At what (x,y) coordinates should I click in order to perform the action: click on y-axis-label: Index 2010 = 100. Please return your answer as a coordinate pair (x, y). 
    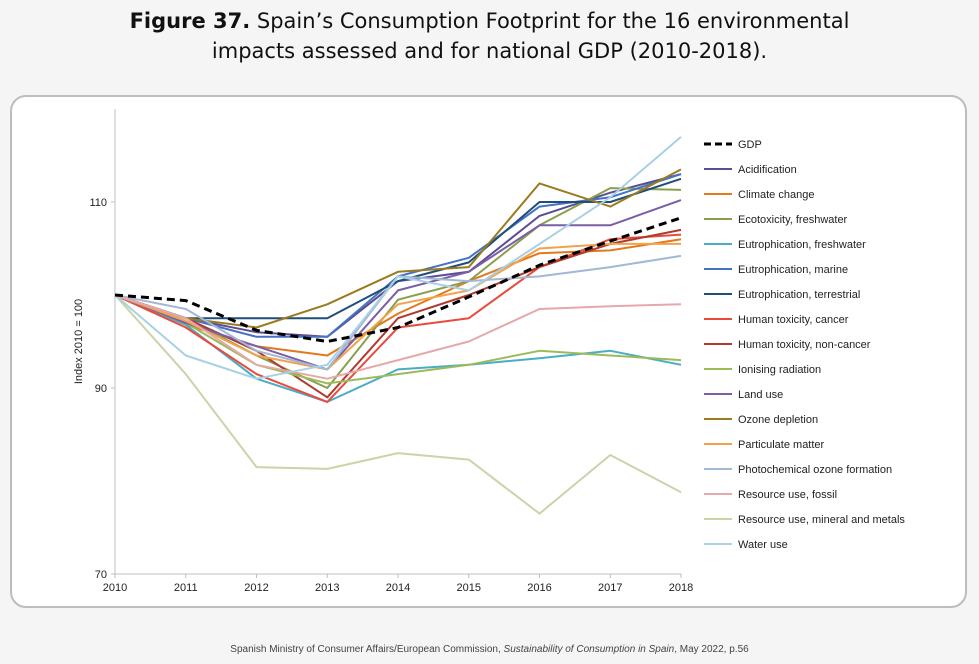
    Looking at the image, I should click on (79, 341).